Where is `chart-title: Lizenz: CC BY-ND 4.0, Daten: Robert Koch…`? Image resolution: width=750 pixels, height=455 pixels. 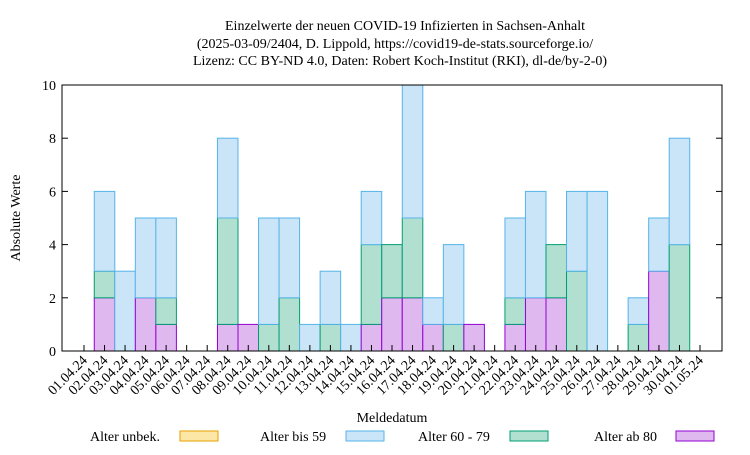 chart-title: Lizenz: CC BY-ND 4.0, Daten: Robert Koch… is located at coordinates (400, 61).